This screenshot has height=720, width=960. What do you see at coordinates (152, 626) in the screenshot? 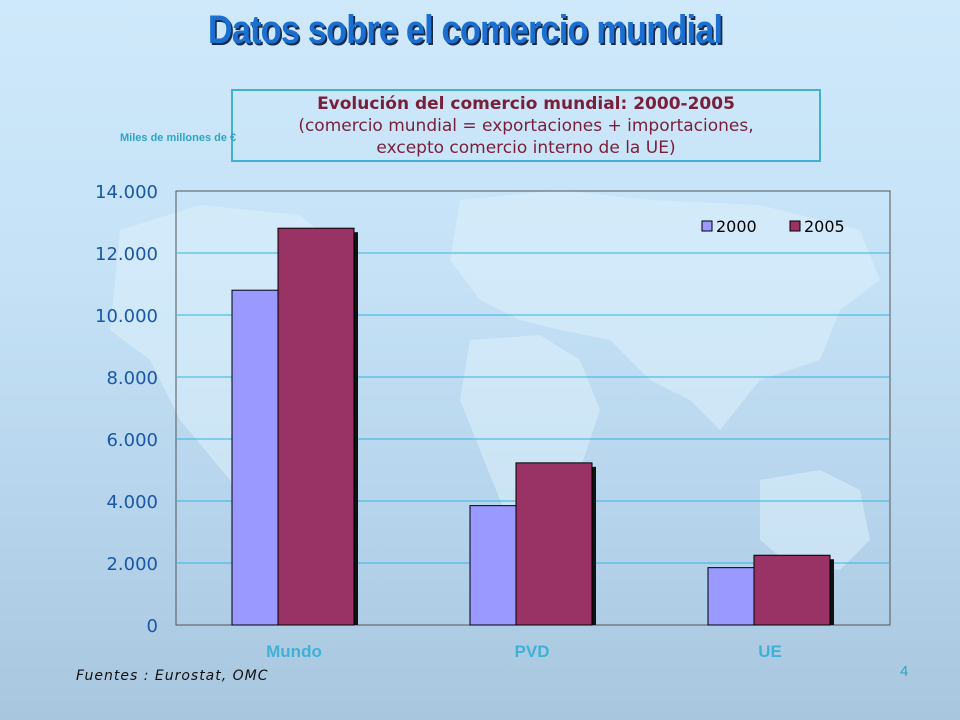
I see `y-tick-label: 0` at bounding box center [152, 626].